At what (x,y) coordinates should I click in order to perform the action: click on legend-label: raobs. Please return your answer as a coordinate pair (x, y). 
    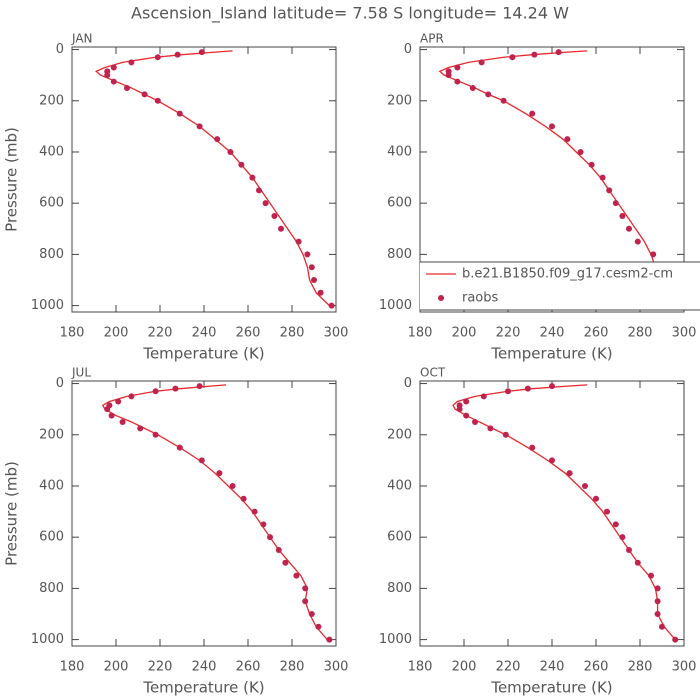
    Looking at the image, I should click on (480, 298).